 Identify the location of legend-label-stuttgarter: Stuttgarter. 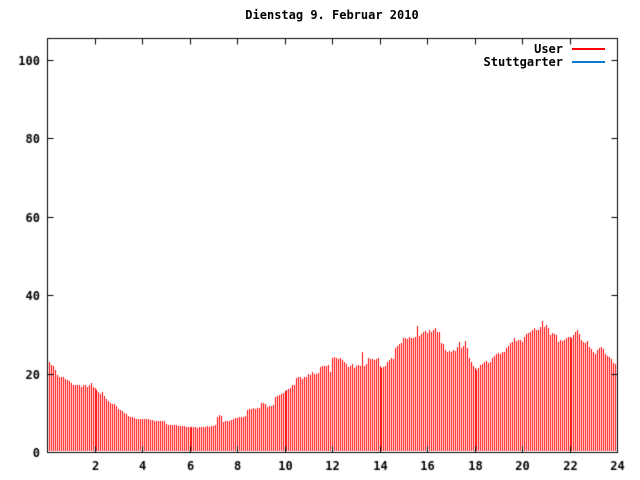
(523, 61).